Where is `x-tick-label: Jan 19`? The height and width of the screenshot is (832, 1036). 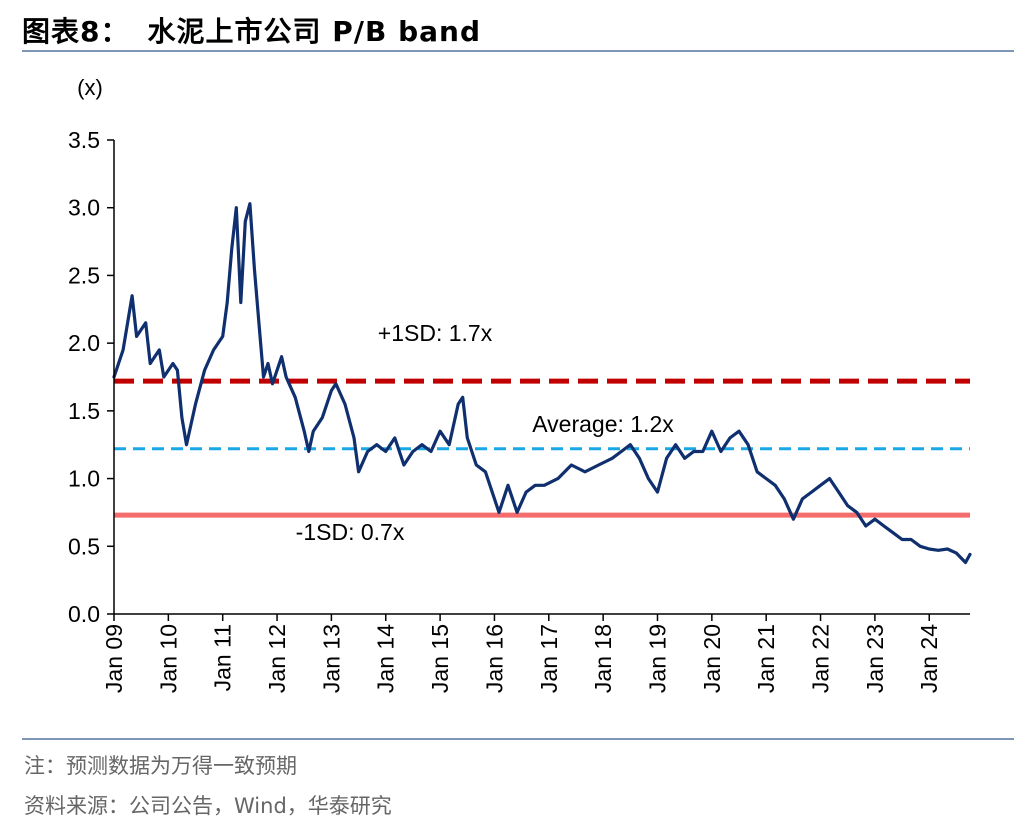
x-tick-label: Jan 19 is located at coordinates (657, 658).